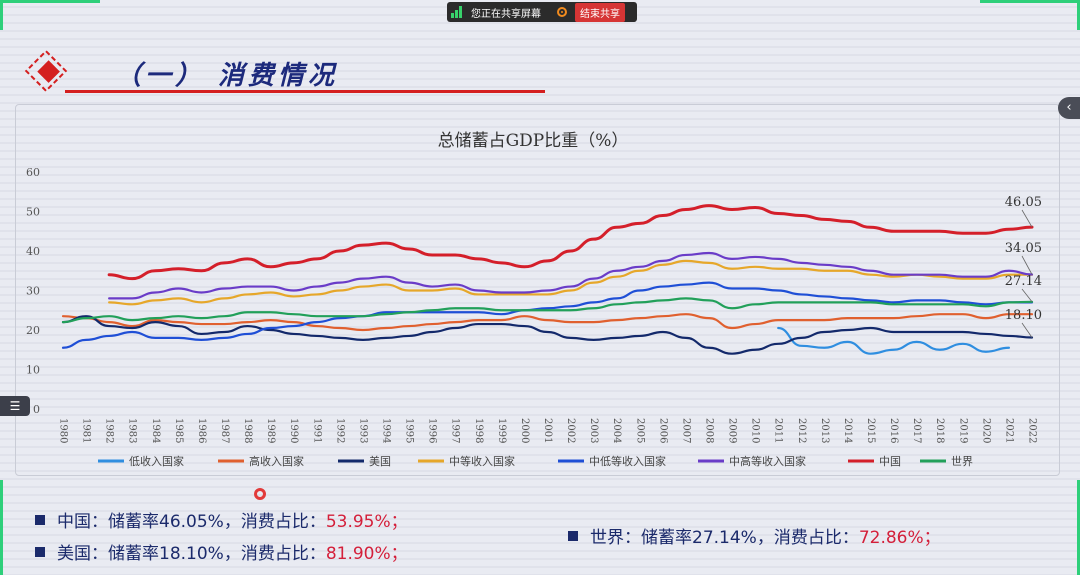 This screenshot has width=1080, height=575. I want to click on x-tick-label: 1988, so click(247, 430).